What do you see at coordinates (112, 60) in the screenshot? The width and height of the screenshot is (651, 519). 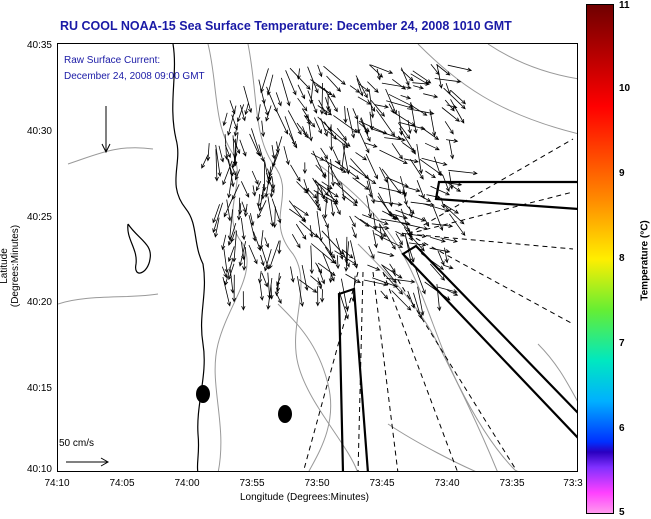 I see `legend-line-1: Raw Surface Current:` at bounding box center [112, 60].